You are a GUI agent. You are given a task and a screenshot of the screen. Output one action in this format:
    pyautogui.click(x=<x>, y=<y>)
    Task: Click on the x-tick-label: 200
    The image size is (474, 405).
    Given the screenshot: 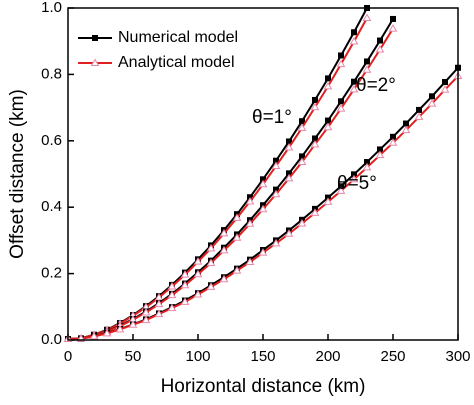 What is the action you would take?
    pyautogui.click(x=327, y=356)
    